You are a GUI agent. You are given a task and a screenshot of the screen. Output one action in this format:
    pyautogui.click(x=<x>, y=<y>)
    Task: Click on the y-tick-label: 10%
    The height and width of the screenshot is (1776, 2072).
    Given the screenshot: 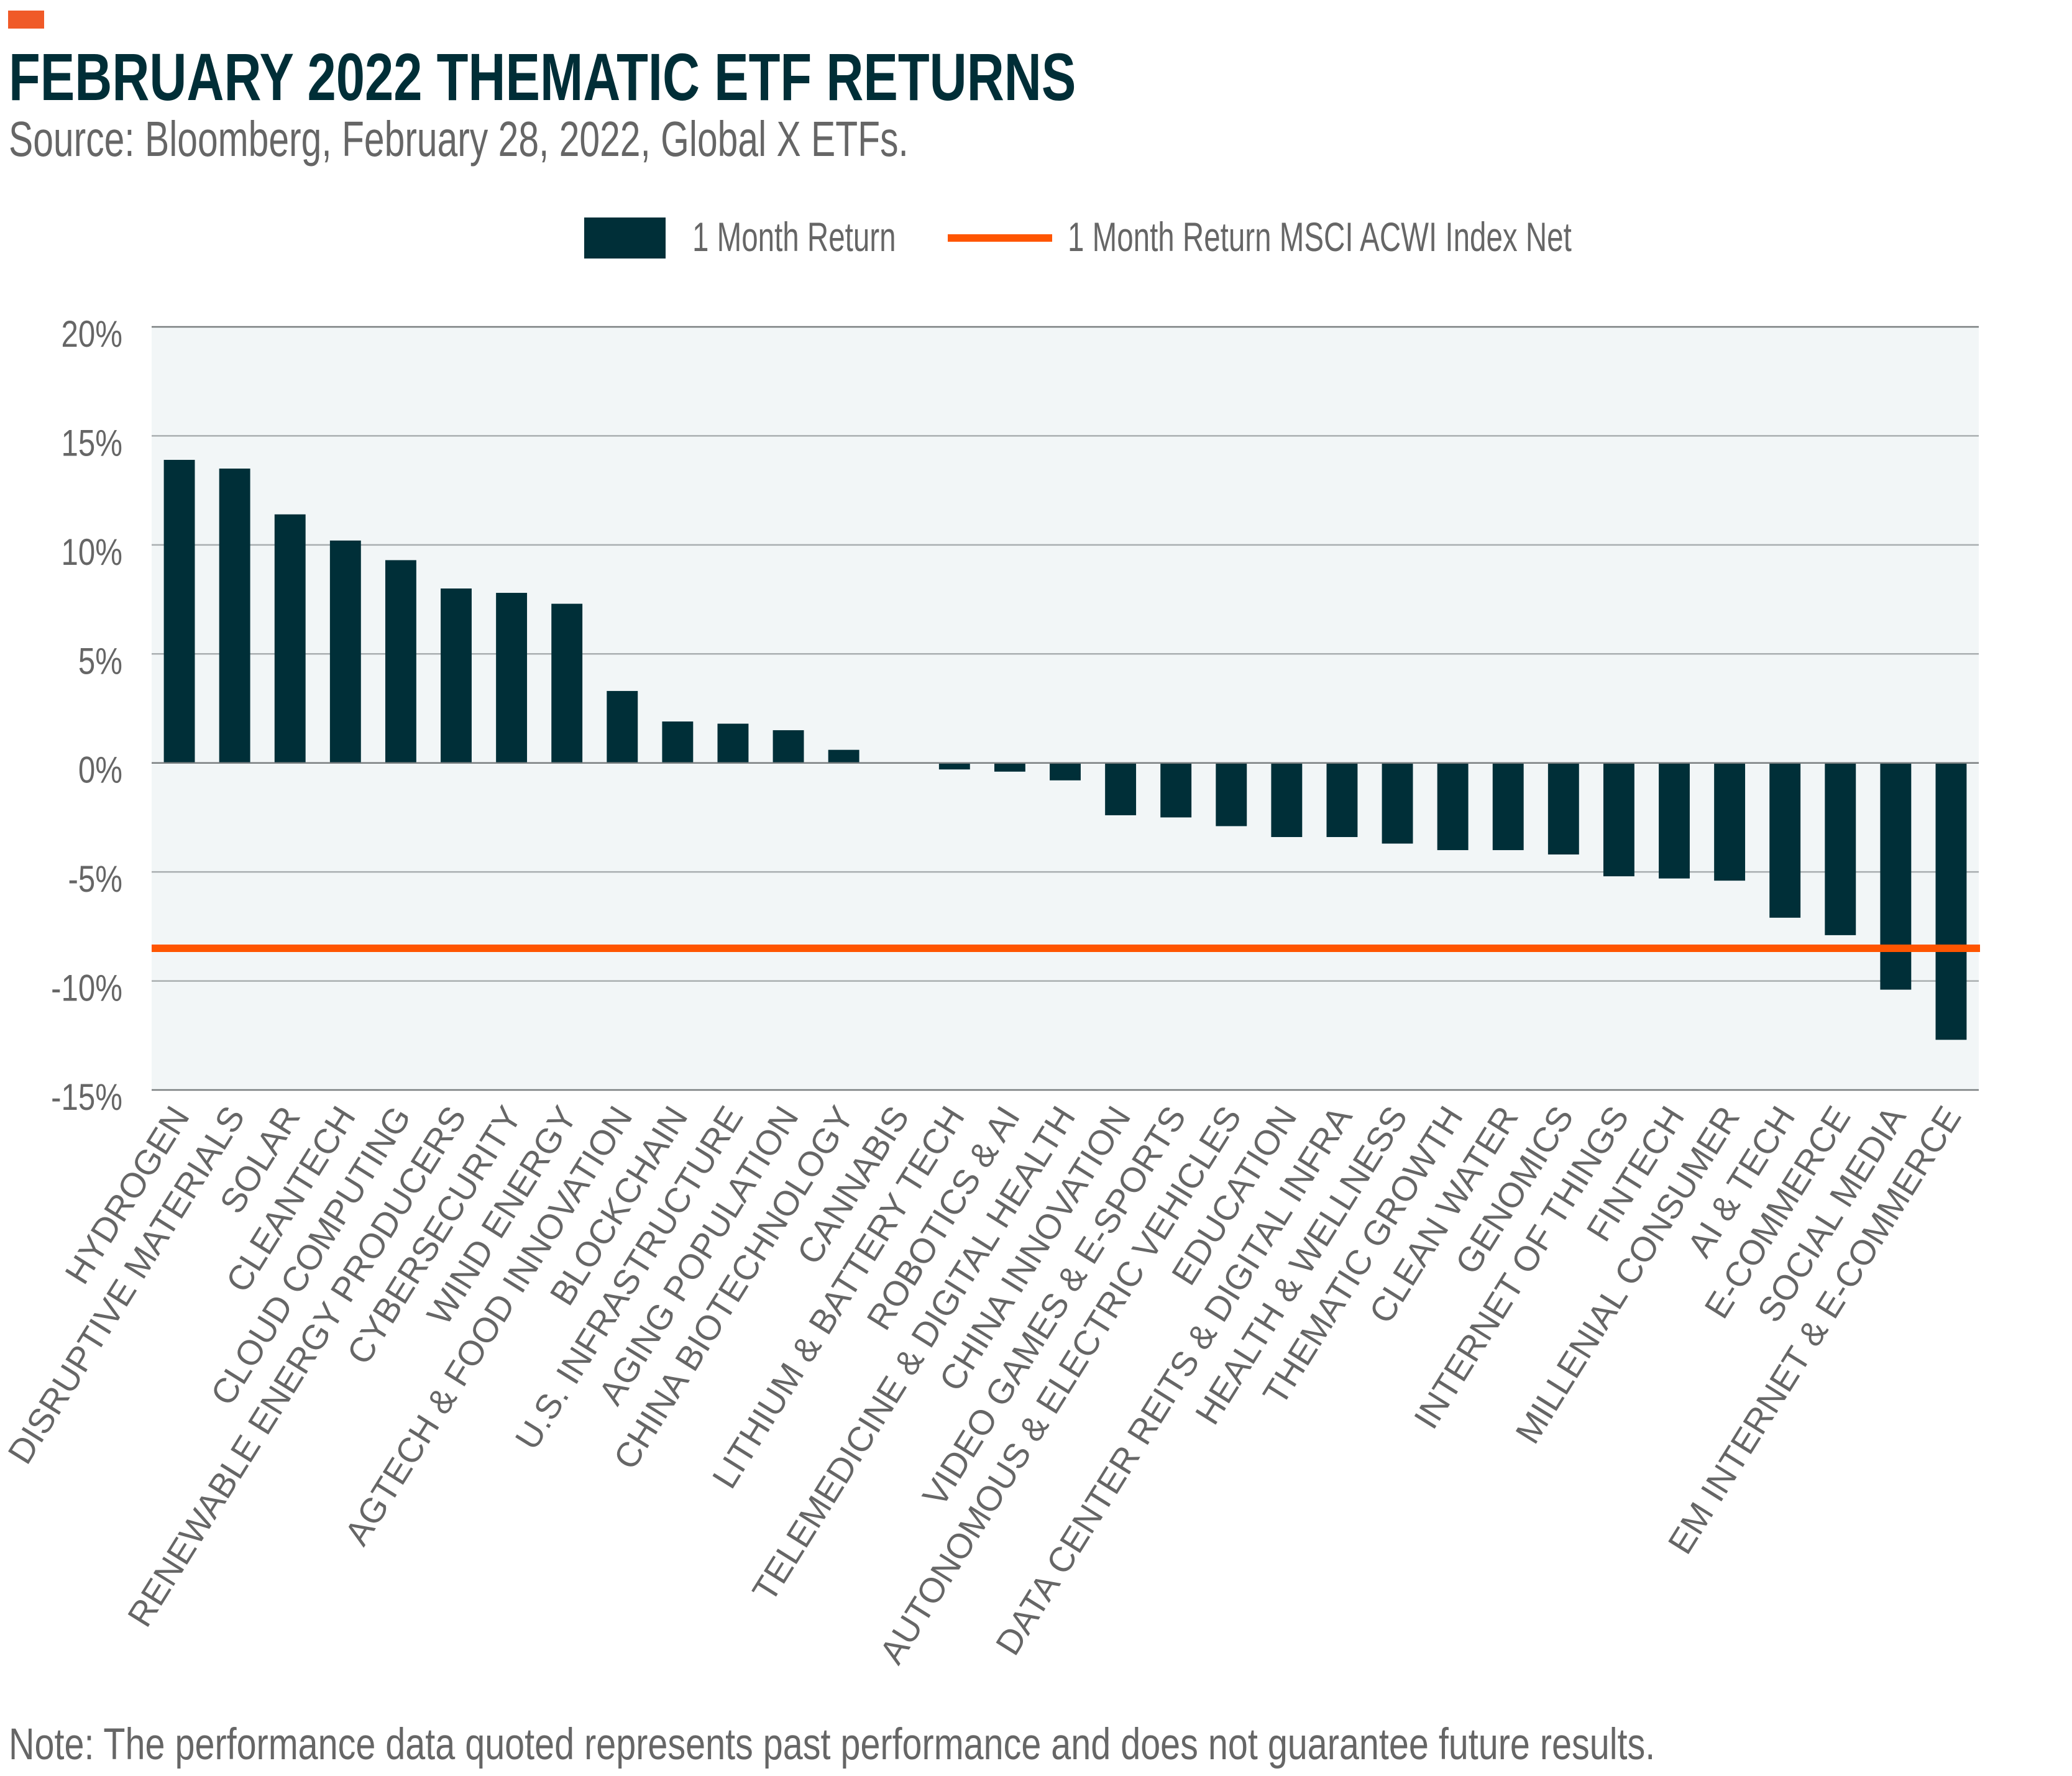 What is the action you would take?
    pyautogui.click(x=92, y=552)
    